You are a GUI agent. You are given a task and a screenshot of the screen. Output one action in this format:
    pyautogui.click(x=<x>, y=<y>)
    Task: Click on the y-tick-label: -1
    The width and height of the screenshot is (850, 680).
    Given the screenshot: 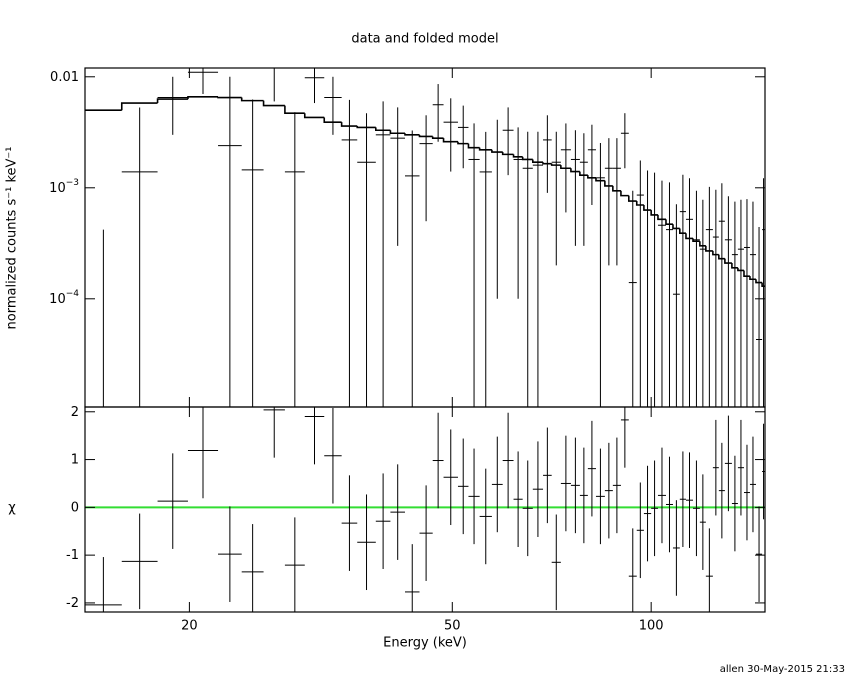 What is the action you would take?
    pyautogui.click(x=72, y=555)
    